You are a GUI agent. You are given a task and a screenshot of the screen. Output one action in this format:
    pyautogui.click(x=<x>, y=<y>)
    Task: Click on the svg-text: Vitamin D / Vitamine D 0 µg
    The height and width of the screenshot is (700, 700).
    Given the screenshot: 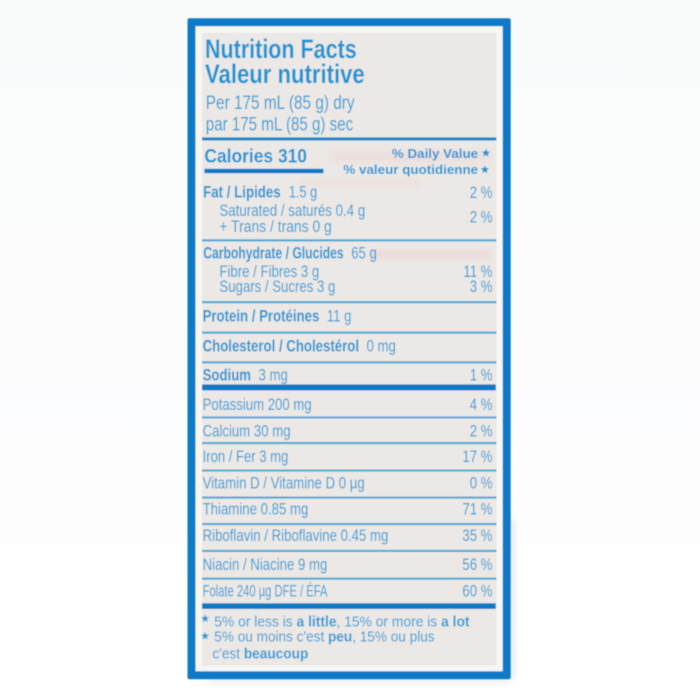 What is the action you would take?
    pyautogui.click(x=284, y=483)
    